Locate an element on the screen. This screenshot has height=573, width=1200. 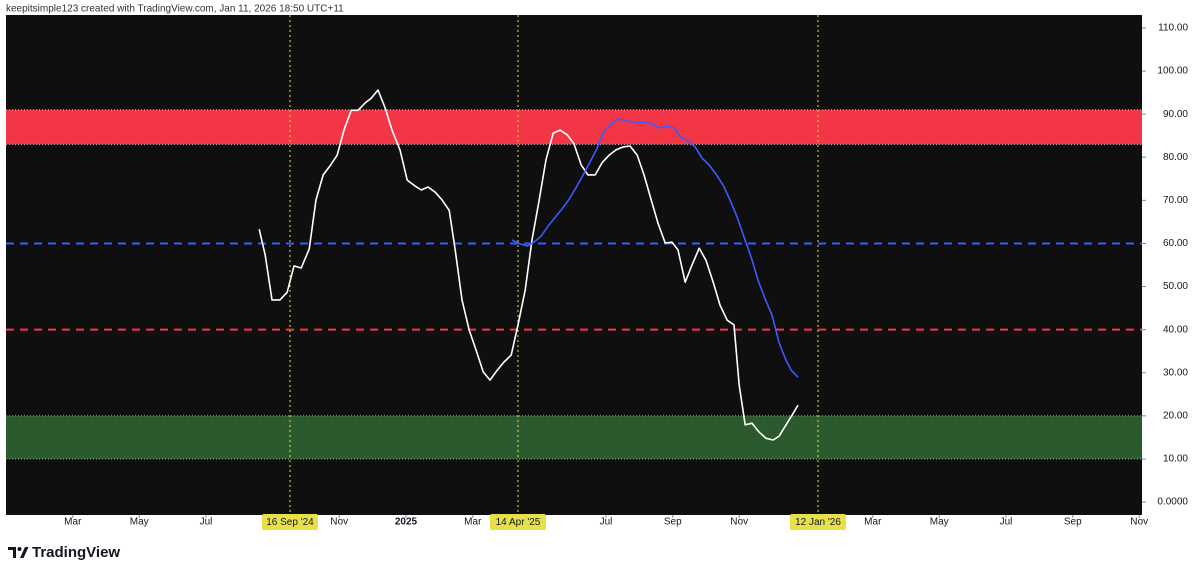
date-marker-label: 12 Jan '26 is located at coordinates (818, 522).